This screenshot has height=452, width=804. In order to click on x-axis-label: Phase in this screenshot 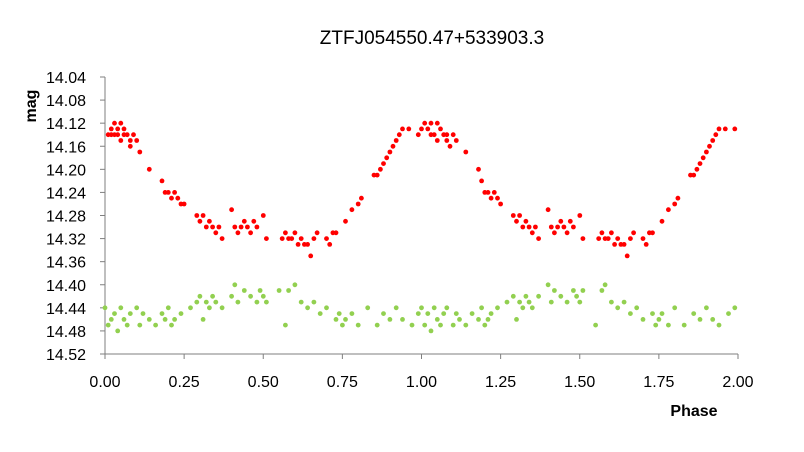, I will do `click(693, 411)`.